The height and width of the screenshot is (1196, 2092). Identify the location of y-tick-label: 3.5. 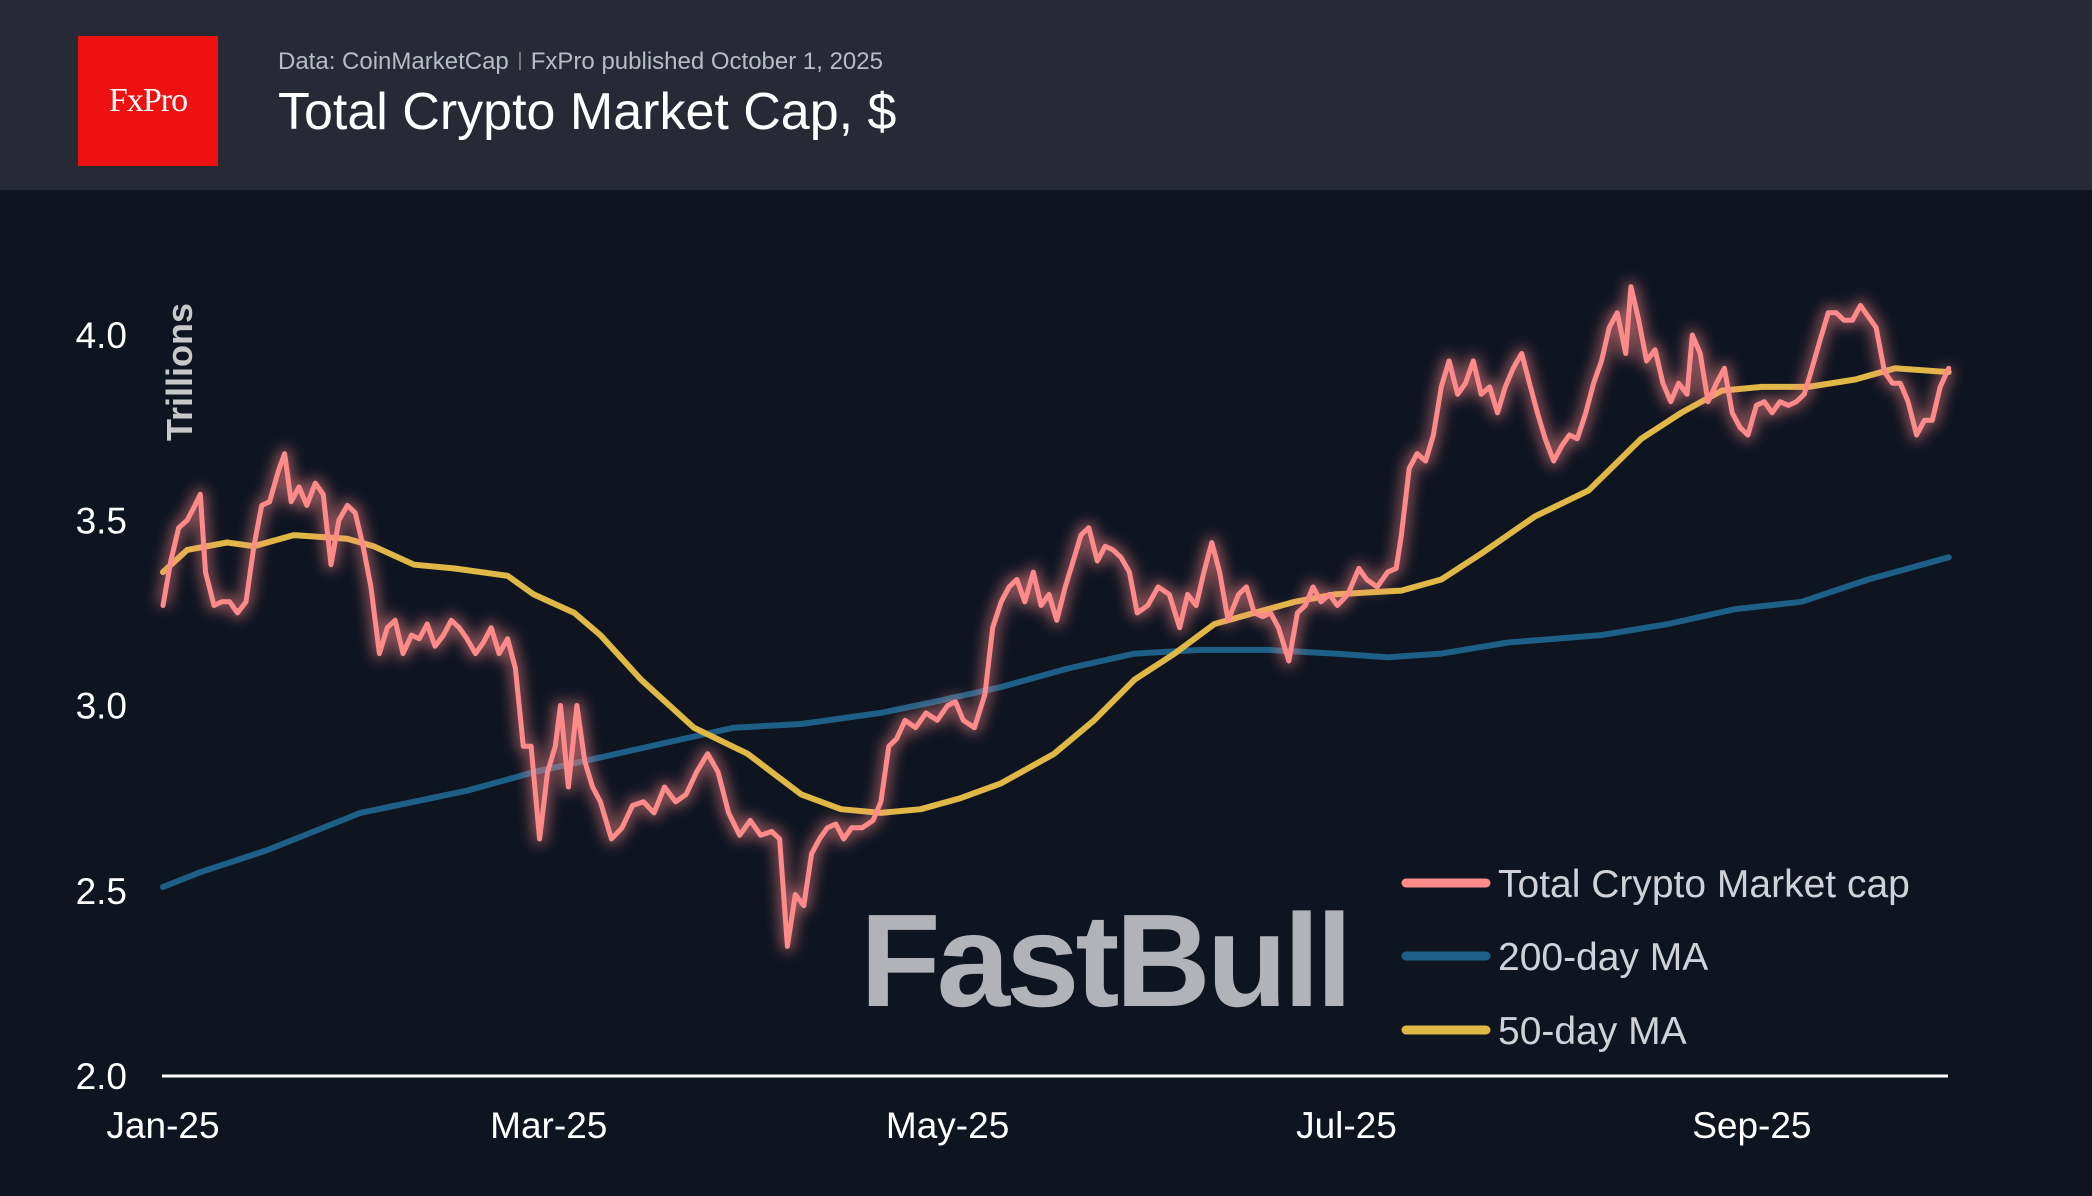
(101, 520).